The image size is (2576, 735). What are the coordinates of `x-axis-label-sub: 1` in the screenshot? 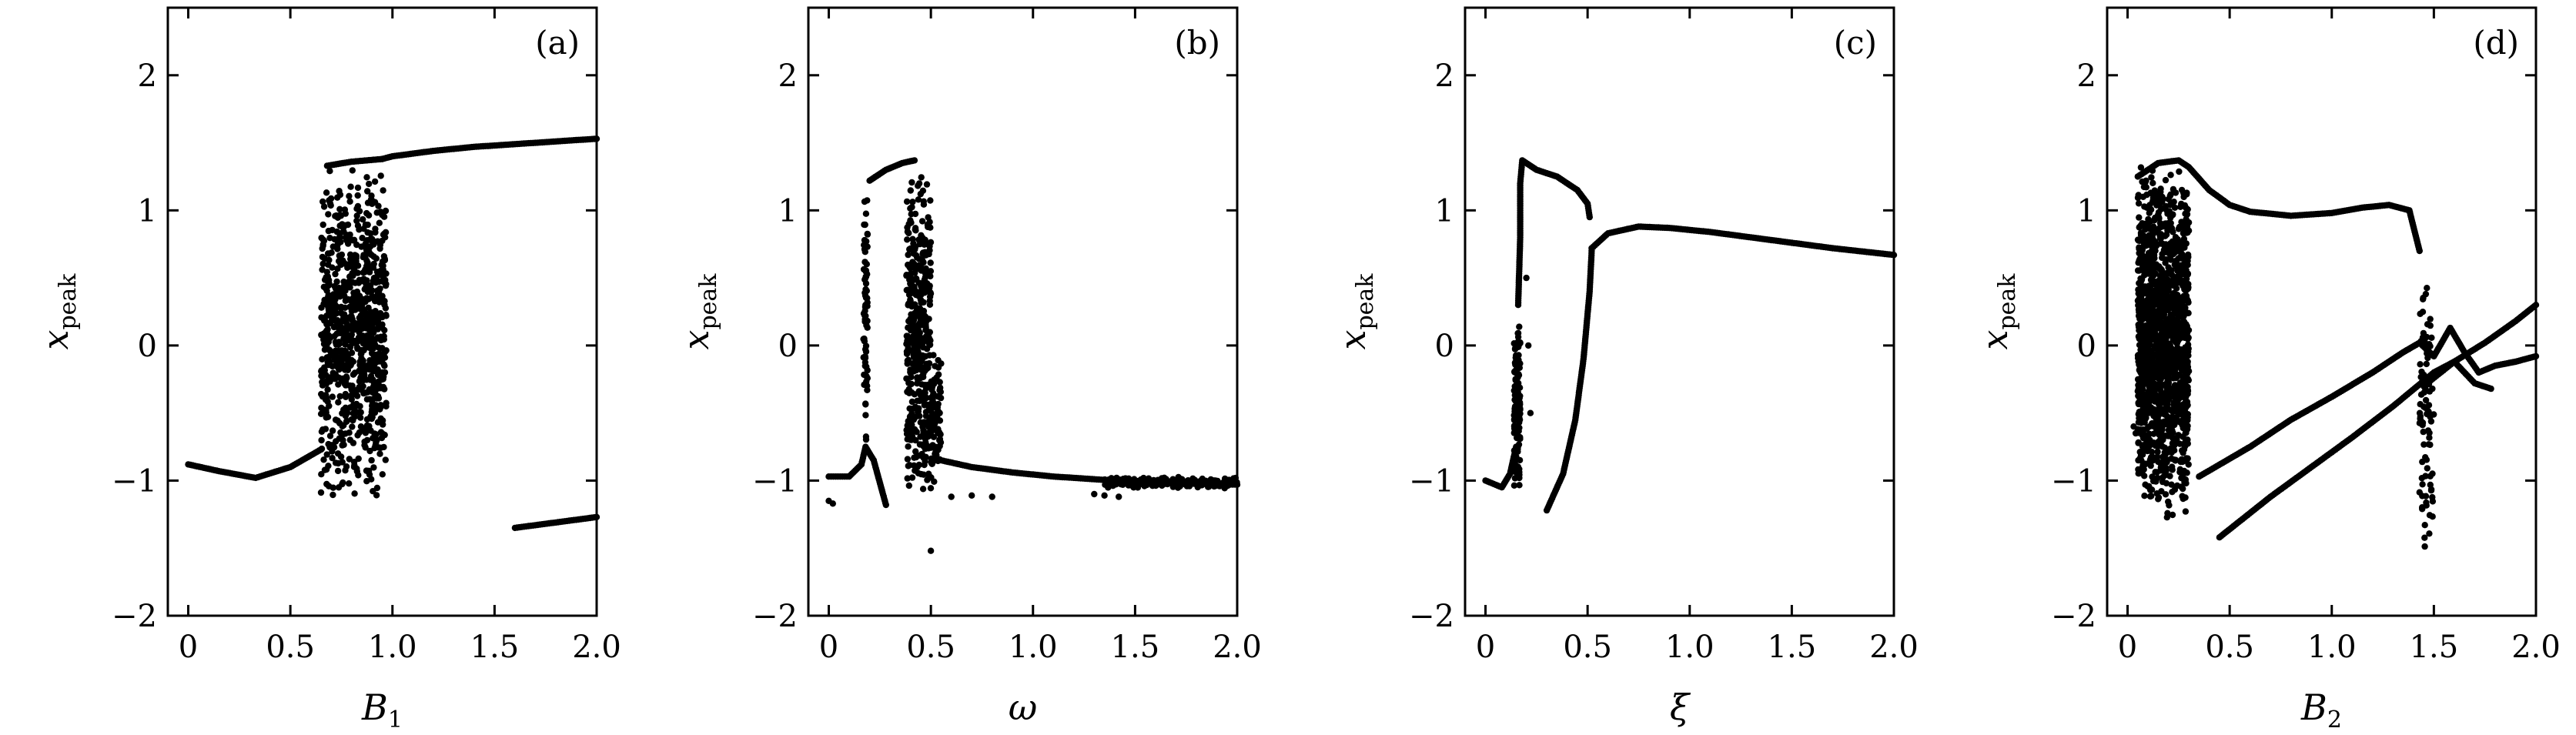 It's located at (396, 720).